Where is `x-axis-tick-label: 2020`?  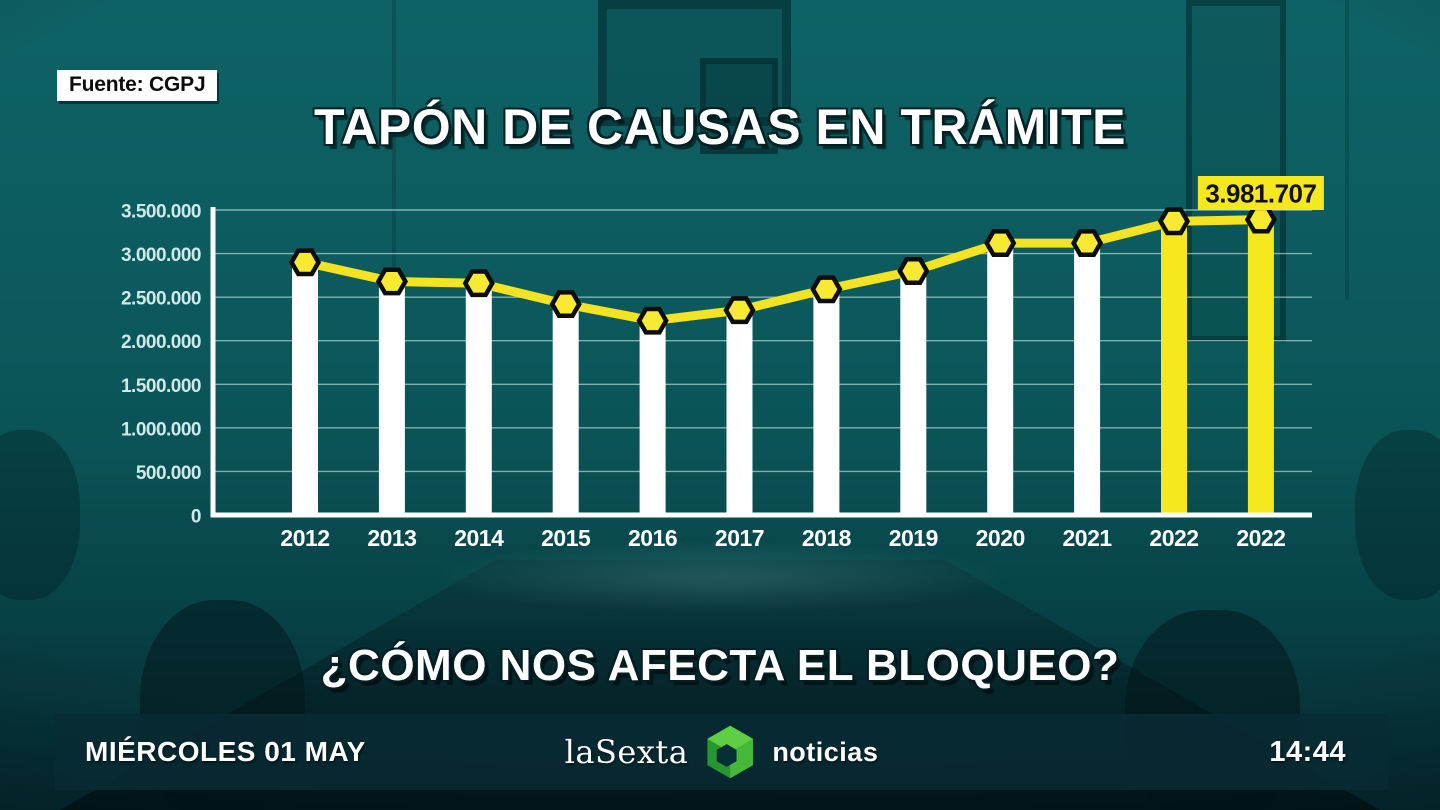
x-axis-tick-label: 2020 is located at coordinates (1000, 538).